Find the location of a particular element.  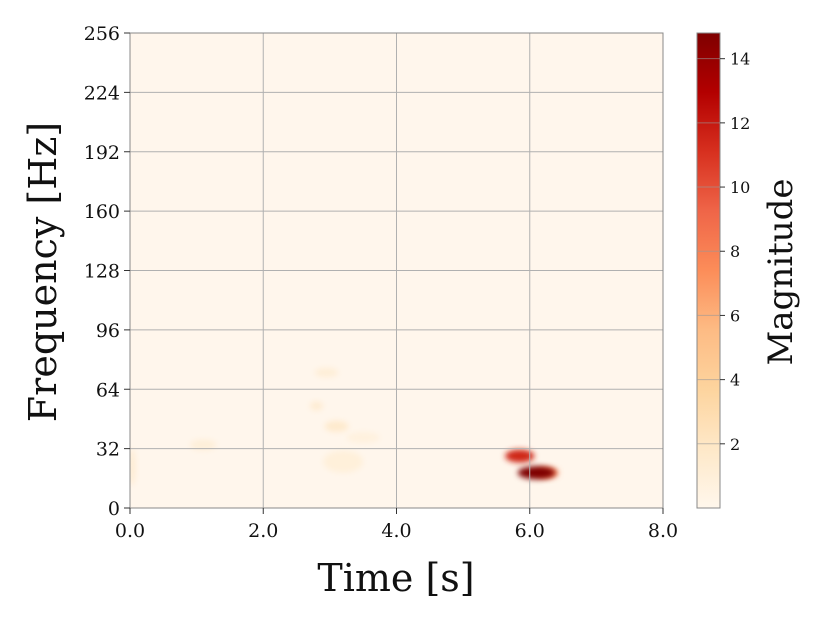

colorbar-tick-label-6: 14 is located at coordinates (740, 59).